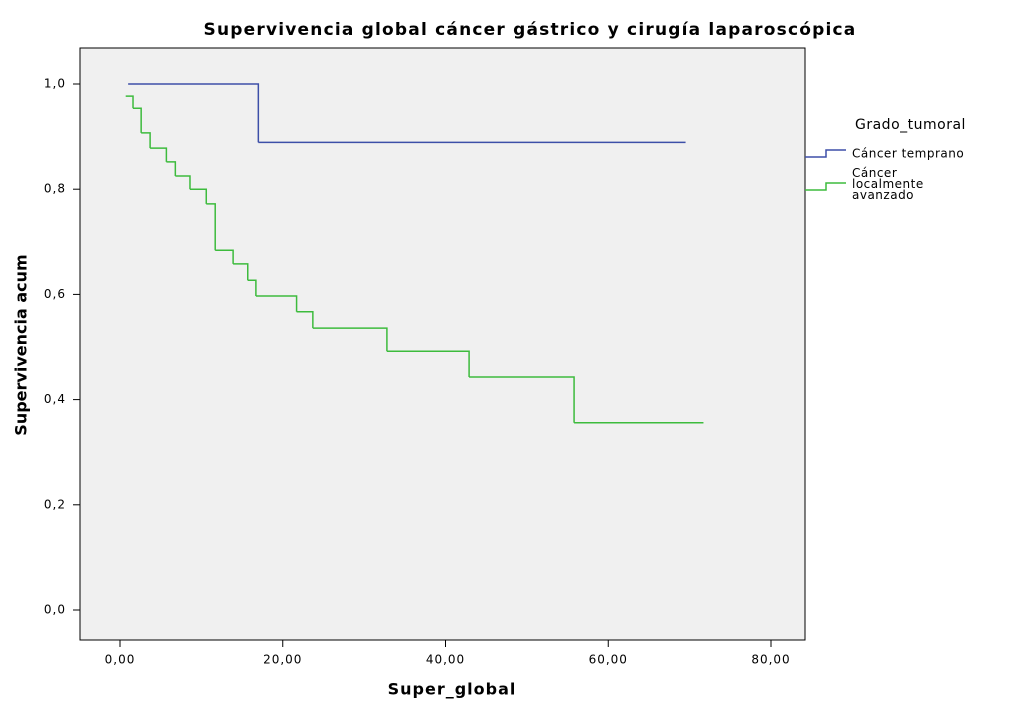  Describe the element at coordinates (452, 689) in the screenshot. I see `x-axis-label: Super_global` at that location.